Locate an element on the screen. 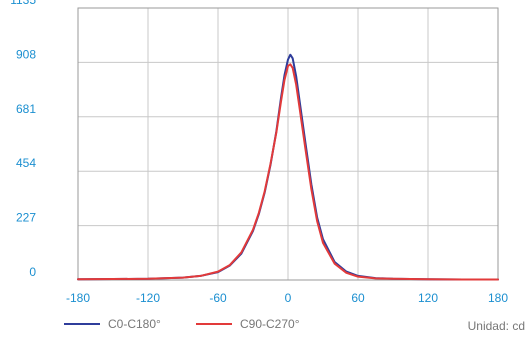  x-tick-label: 60 is located at coordinates (358, 298).